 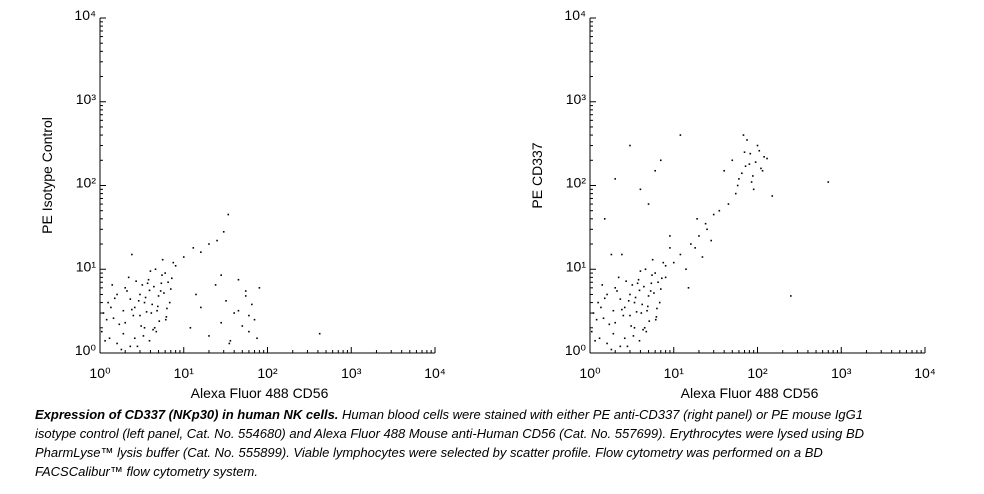 I want to click on y-axis-label: PE Isotype Control, so click(x=47, y=175).